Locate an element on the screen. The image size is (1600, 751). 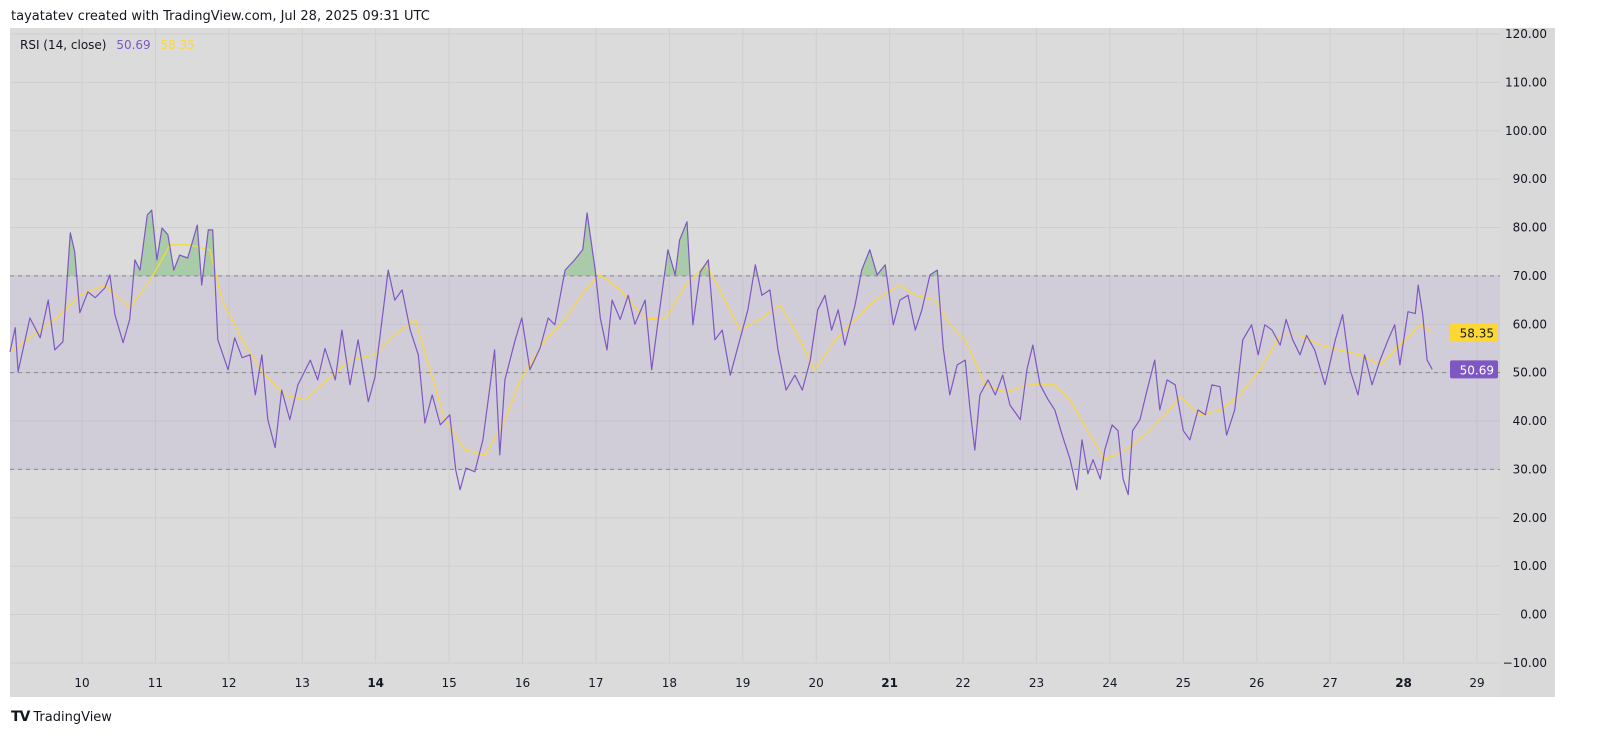
x-tick-label: 26 is located at coordinates (1256, 683).